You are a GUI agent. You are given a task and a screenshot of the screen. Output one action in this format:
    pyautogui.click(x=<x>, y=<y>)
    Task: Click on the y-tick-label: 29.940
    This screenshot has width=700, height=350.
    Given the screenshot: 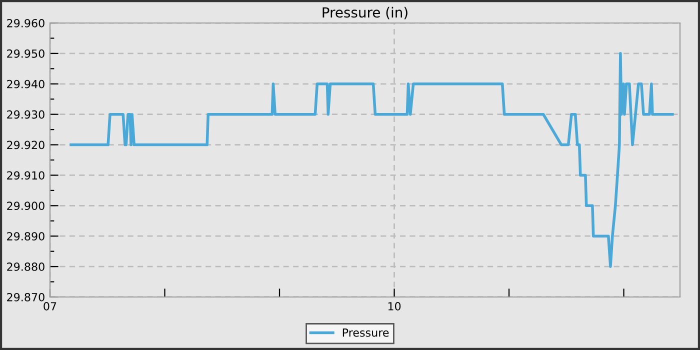 What is the action you would take?
    pyautogui.click(x=25, y=84)
    